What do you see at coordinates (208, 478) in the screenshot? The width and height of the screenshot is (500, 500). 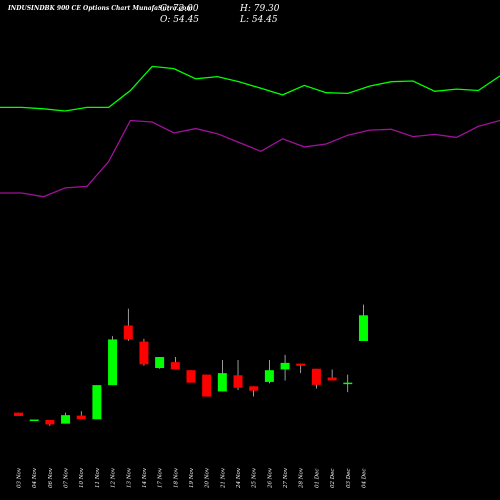 I see `x-tick-label: 20 Nov` at bounding box center [208, 478].